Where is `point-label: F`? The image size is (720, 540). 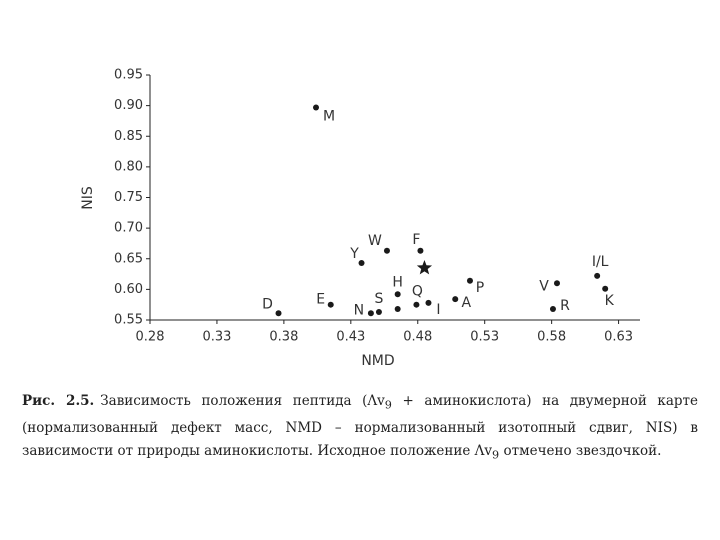 point-label: F is located at coordinates (416, 240).